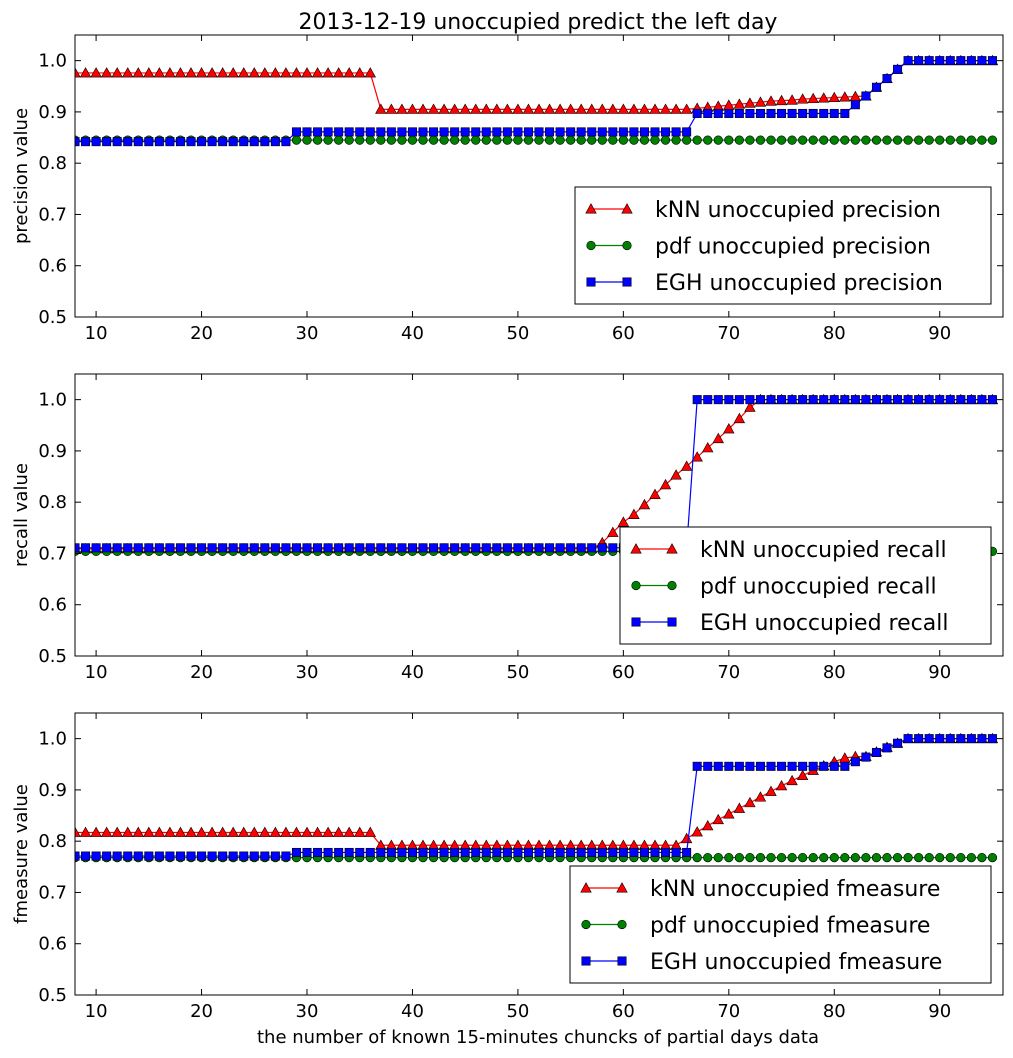  Describe the element at coordinates (52, 317) in the screenshot. I see `y-tick-label: 0.5` at that location.